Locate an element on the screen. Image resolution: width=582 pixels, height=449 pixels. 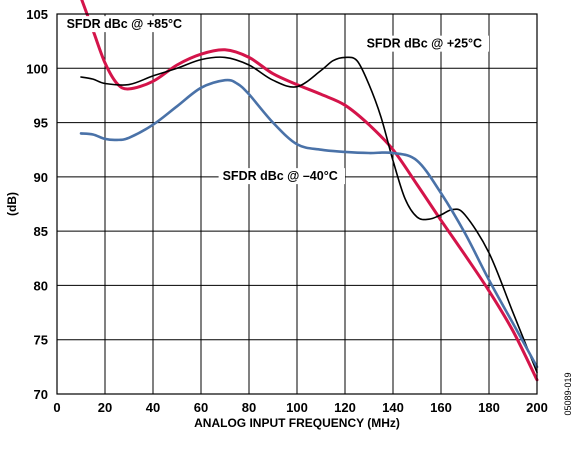
y-axis-title: (dB) is located at coordinates (12, 204).